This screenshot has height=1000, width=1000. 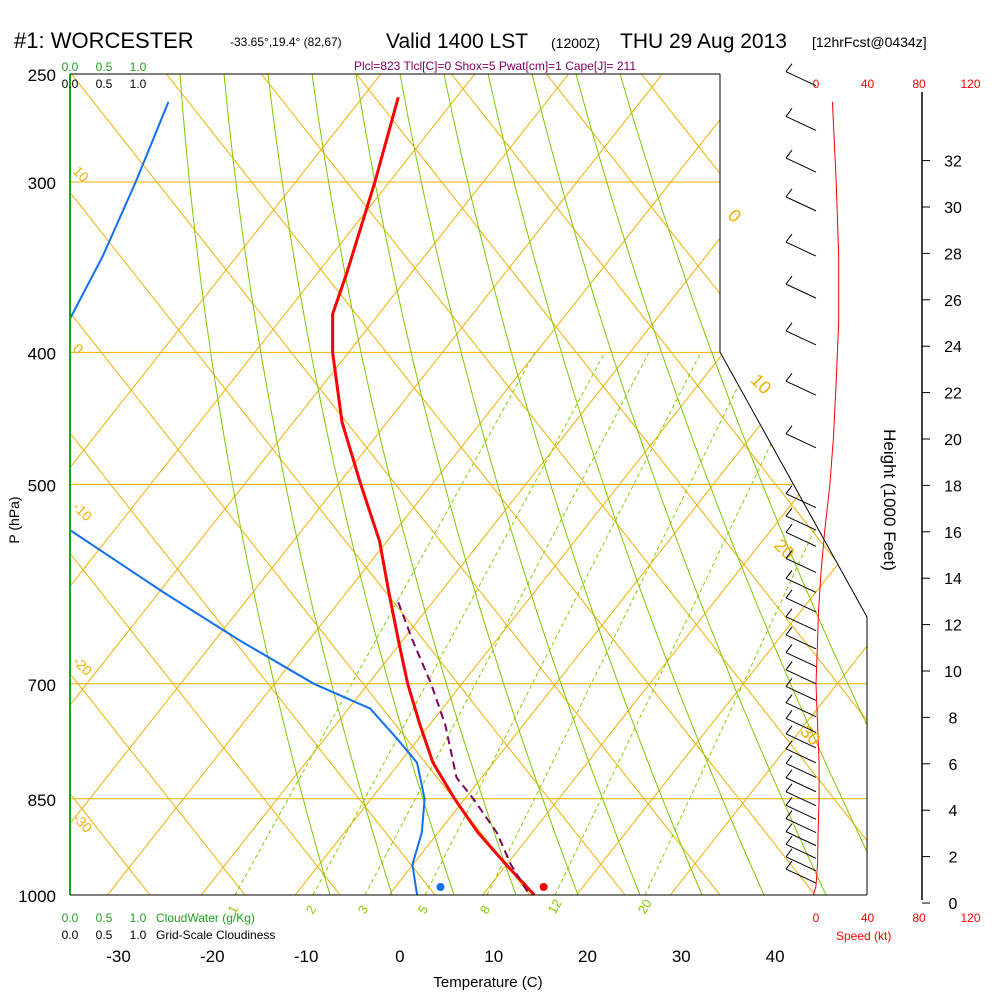 What do you see at coordinates (953, 858) in the screenshot?
I see `height-tick-label: 2` at bounding box center [953, 858].